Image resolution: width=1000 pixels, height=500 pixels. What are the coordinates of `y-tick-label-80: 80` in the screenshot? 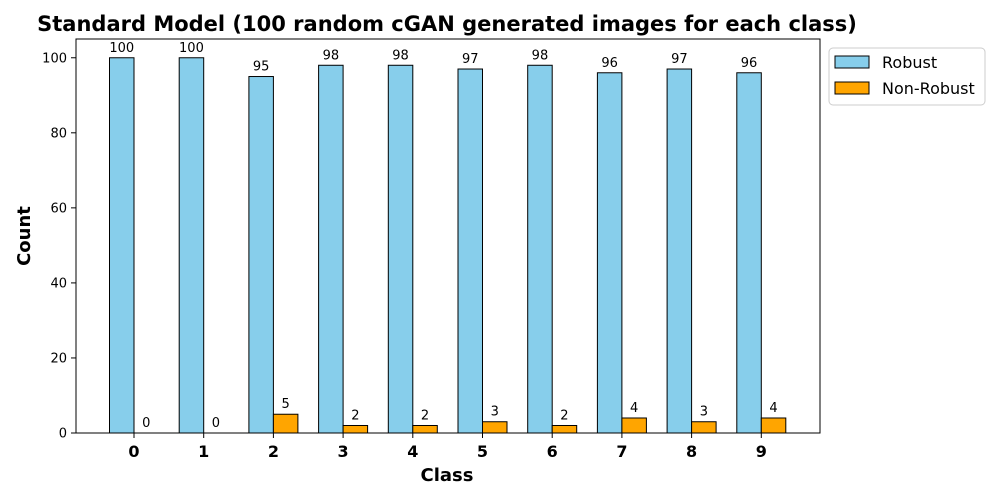 It's located at (58, 133).